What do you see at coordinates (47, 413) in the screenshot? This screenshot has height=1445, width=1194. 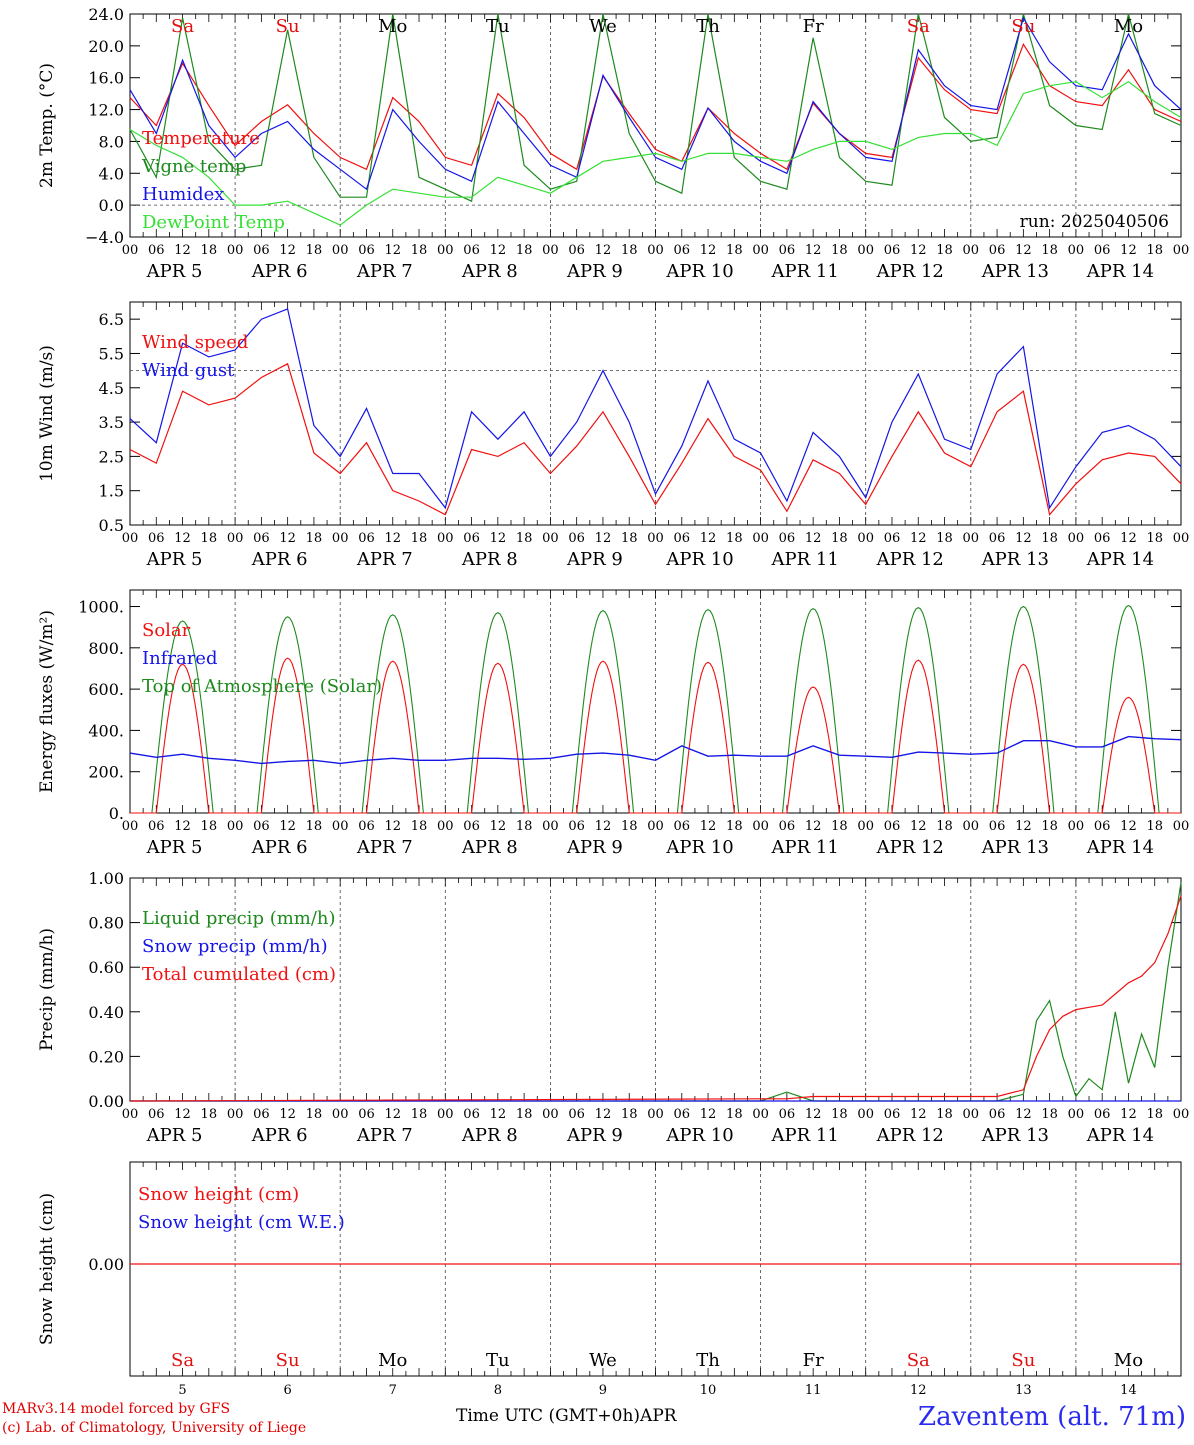 I see `y-axis-label: 10m Wind (m/s)` at bounding box center [47, 413].